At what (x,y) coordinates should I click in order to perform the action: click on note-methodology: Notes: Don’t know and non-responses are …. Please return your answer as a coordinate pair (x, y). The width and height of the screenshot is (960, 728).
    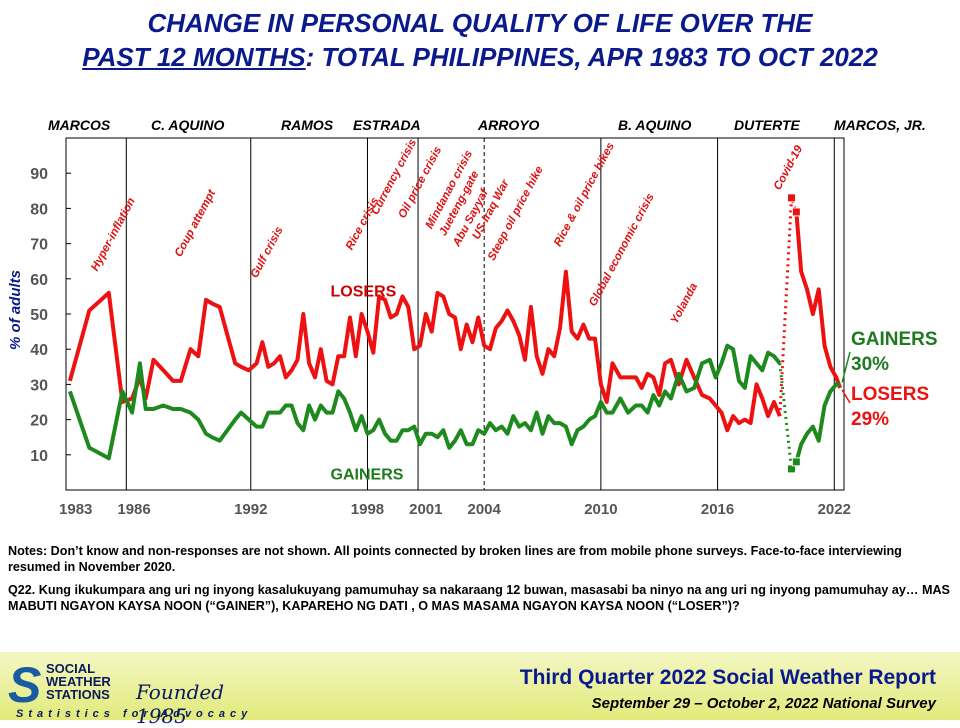
    Looking at the image, I should click on (455, 559).